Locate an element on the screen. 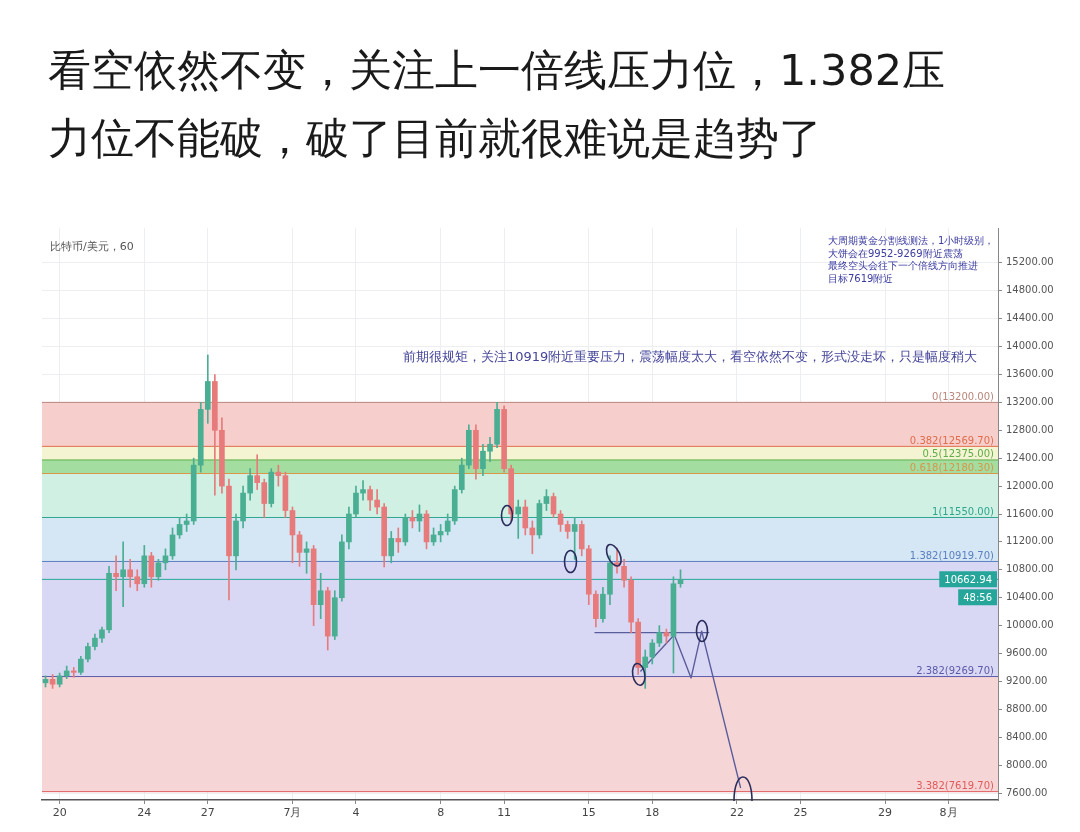  annotation: 大周期黄金分割线测法，1小时级别， is located at coordinates (911, 240).